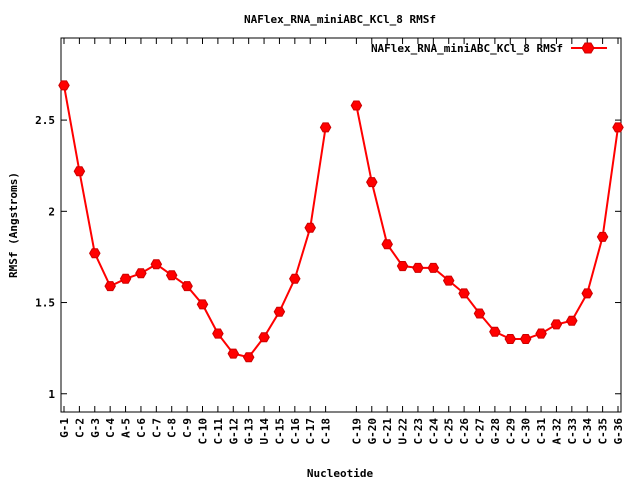 Image resolution: width=640 pixels, height=480 pixels. Describe the element at coordinates (13, 225) in the screenshot. I see `y-axis-label: RMSf (Angstroms)` at that location.